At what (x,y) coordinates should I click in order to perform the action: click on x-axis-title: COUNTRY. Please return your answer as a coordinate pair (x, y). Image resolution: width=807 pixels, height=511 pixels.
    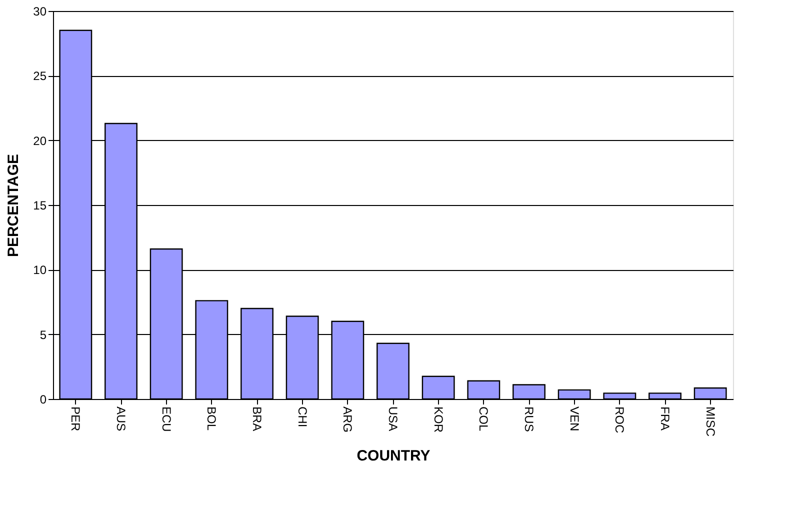
    Looking at the image, I should click on (393, 456).